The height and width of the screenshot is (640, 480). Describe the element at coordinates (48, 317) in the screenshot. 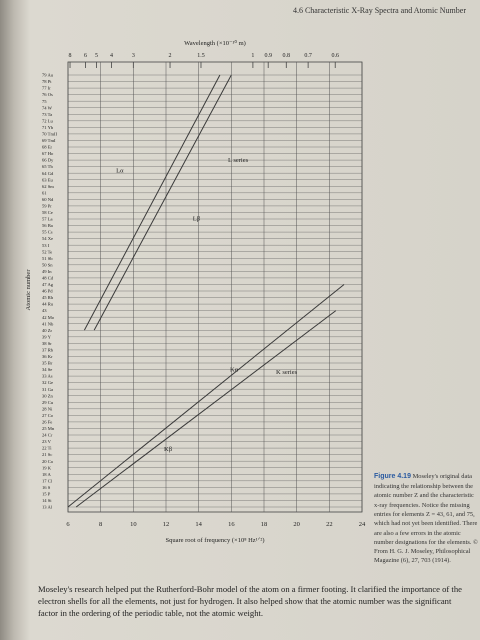

I see `y-tick-label: 42 Mo` at that location.